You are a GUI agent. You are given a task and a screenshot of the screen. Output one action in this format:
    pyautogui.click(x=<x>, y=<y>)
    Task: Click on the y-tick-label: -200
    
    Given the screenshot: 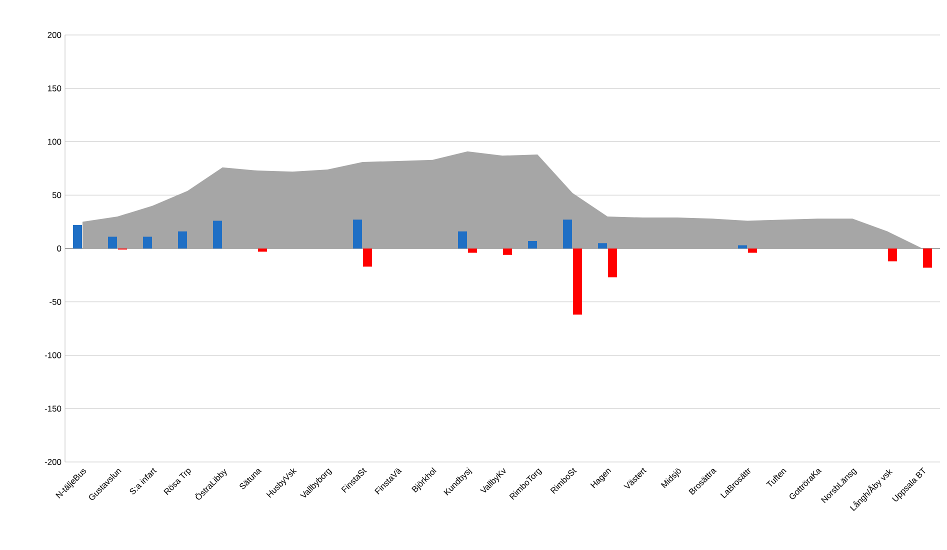 What is the action you would take?
    pyautogui.click(x=53, y=461)
    